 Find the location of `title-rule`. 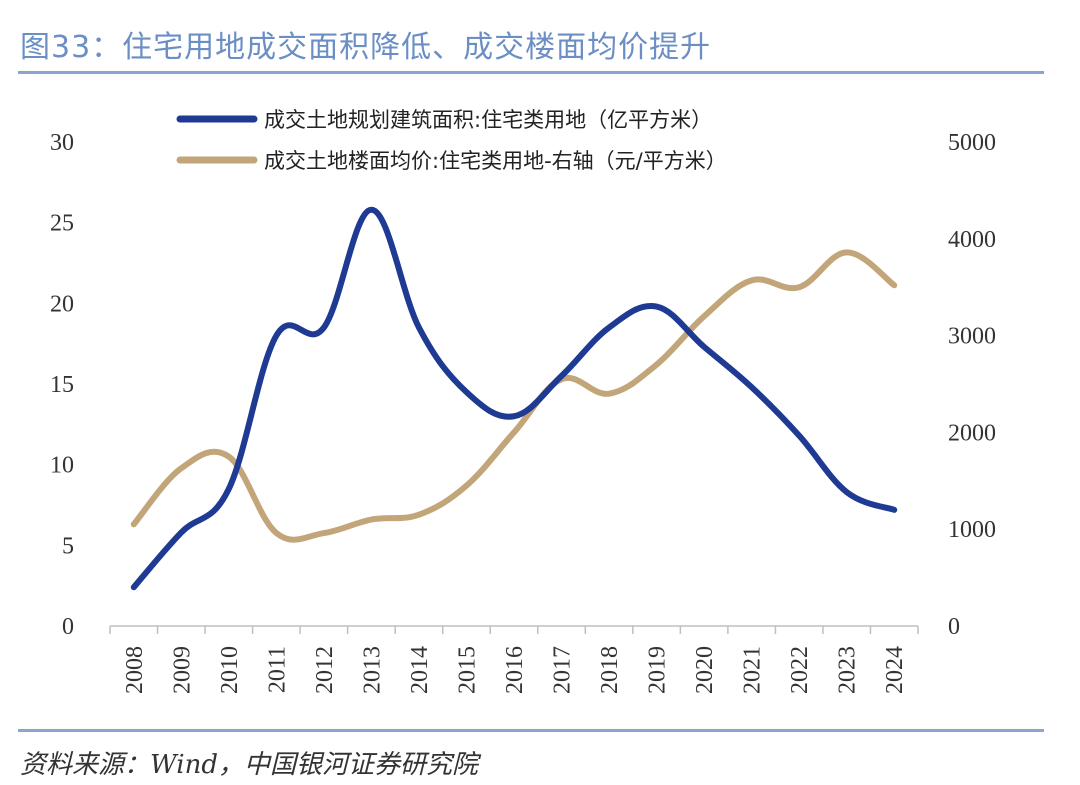

title-rule is located at coordinates (531, 72).